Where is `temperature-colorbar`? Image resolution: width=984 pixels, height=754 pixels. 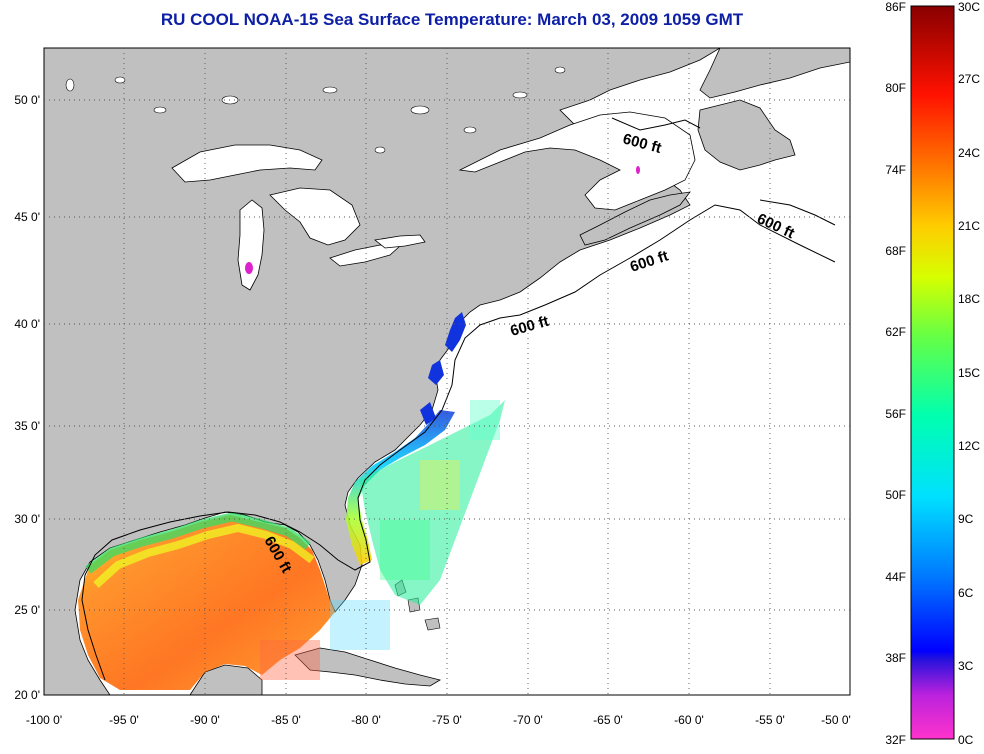 temperature-colorbar is located at coordinates (932, 372).